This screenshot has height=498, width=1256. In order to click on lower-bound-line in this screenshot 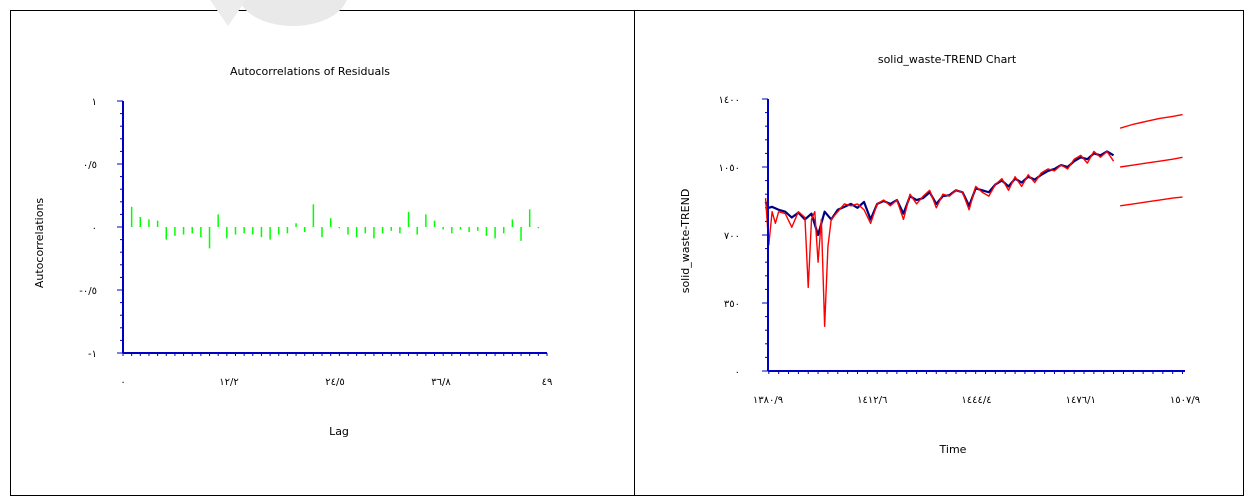, I will do `click(1151, 201)`.